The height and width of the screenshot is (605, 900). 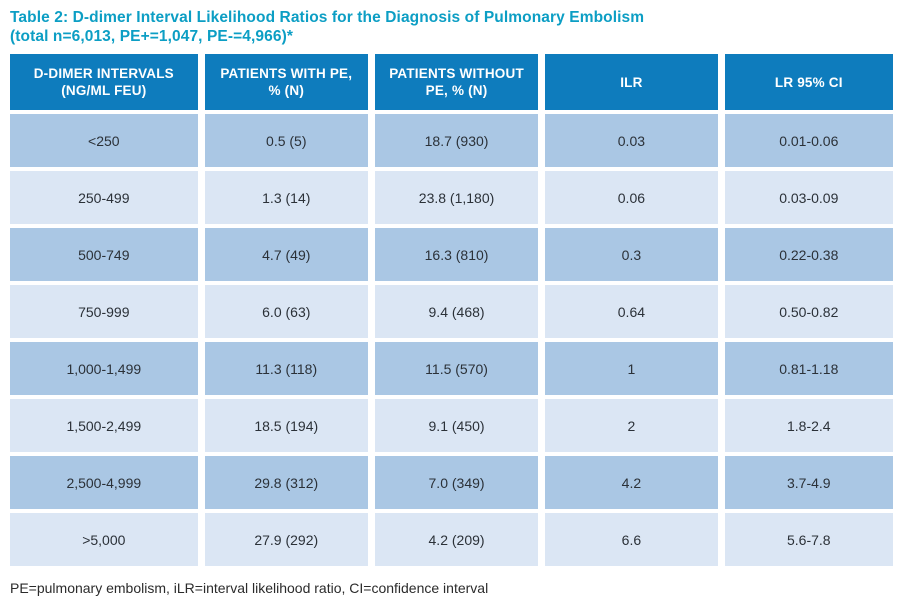 I want to click on cell-interval: <250, so click(x=104, y=140).